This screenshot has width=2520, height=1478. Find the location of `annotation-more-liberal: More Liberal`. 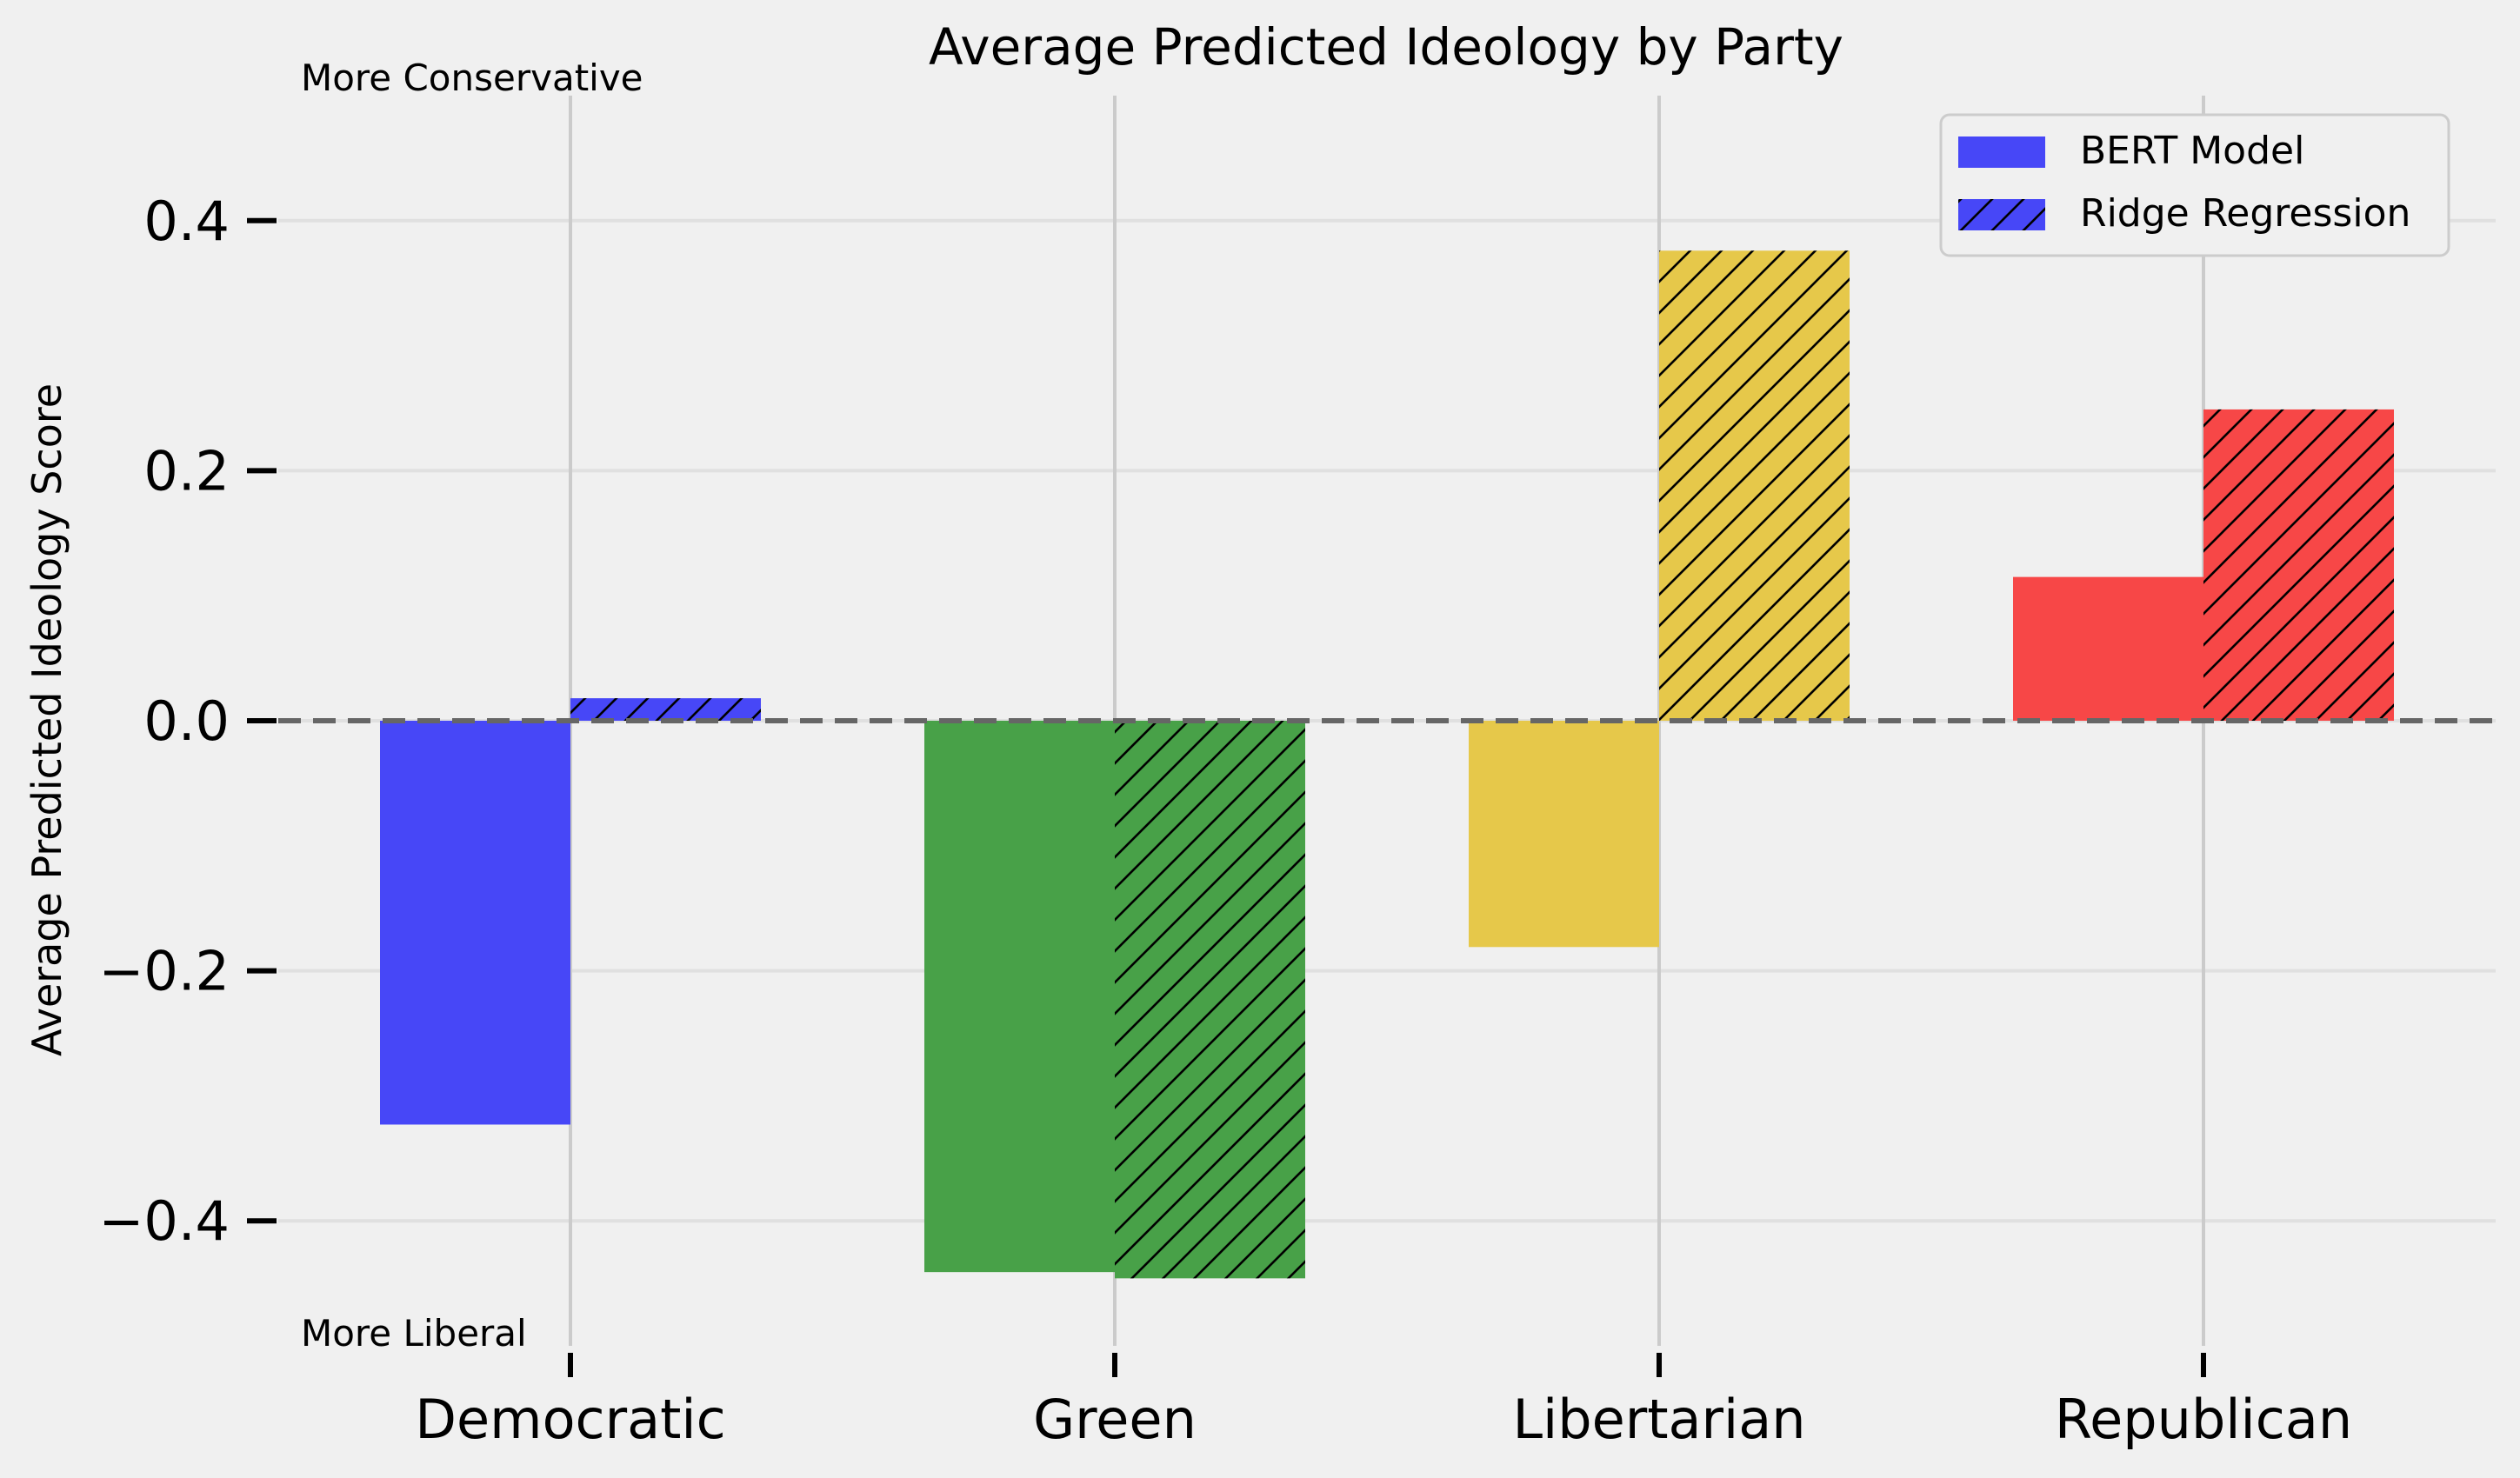

annotation-more-liberal: More Liberal is located at coordinates (414, 1333).